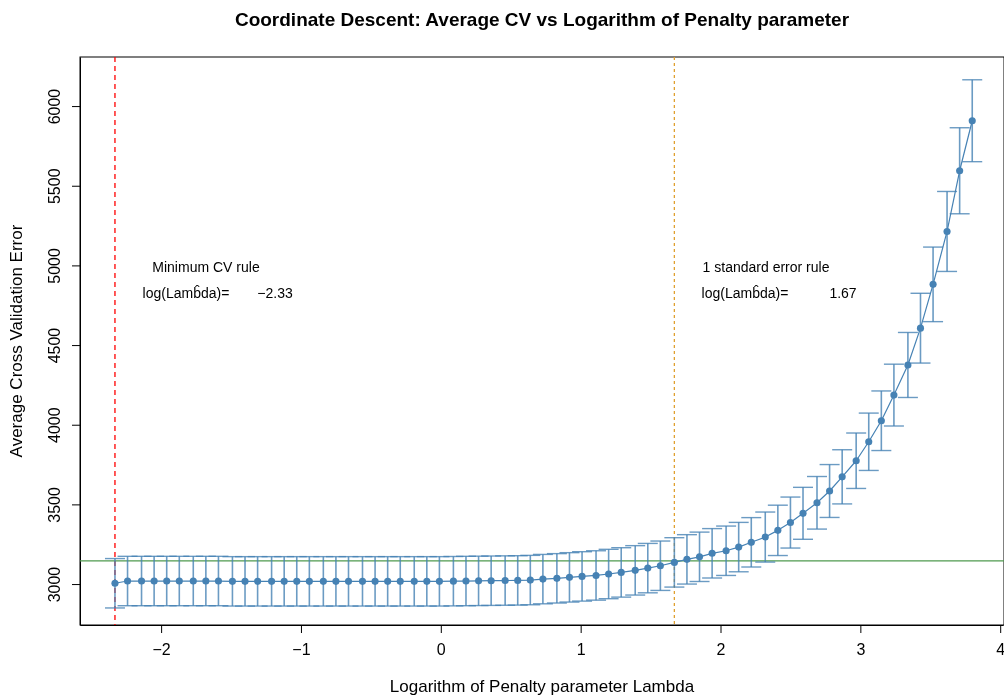 The width and height of the screenshot is (1004, 700). What do you see at coordinates (54, 186) in the screenshot?
I see `y-tick-label: 5500` at bounding box center [54, 186].